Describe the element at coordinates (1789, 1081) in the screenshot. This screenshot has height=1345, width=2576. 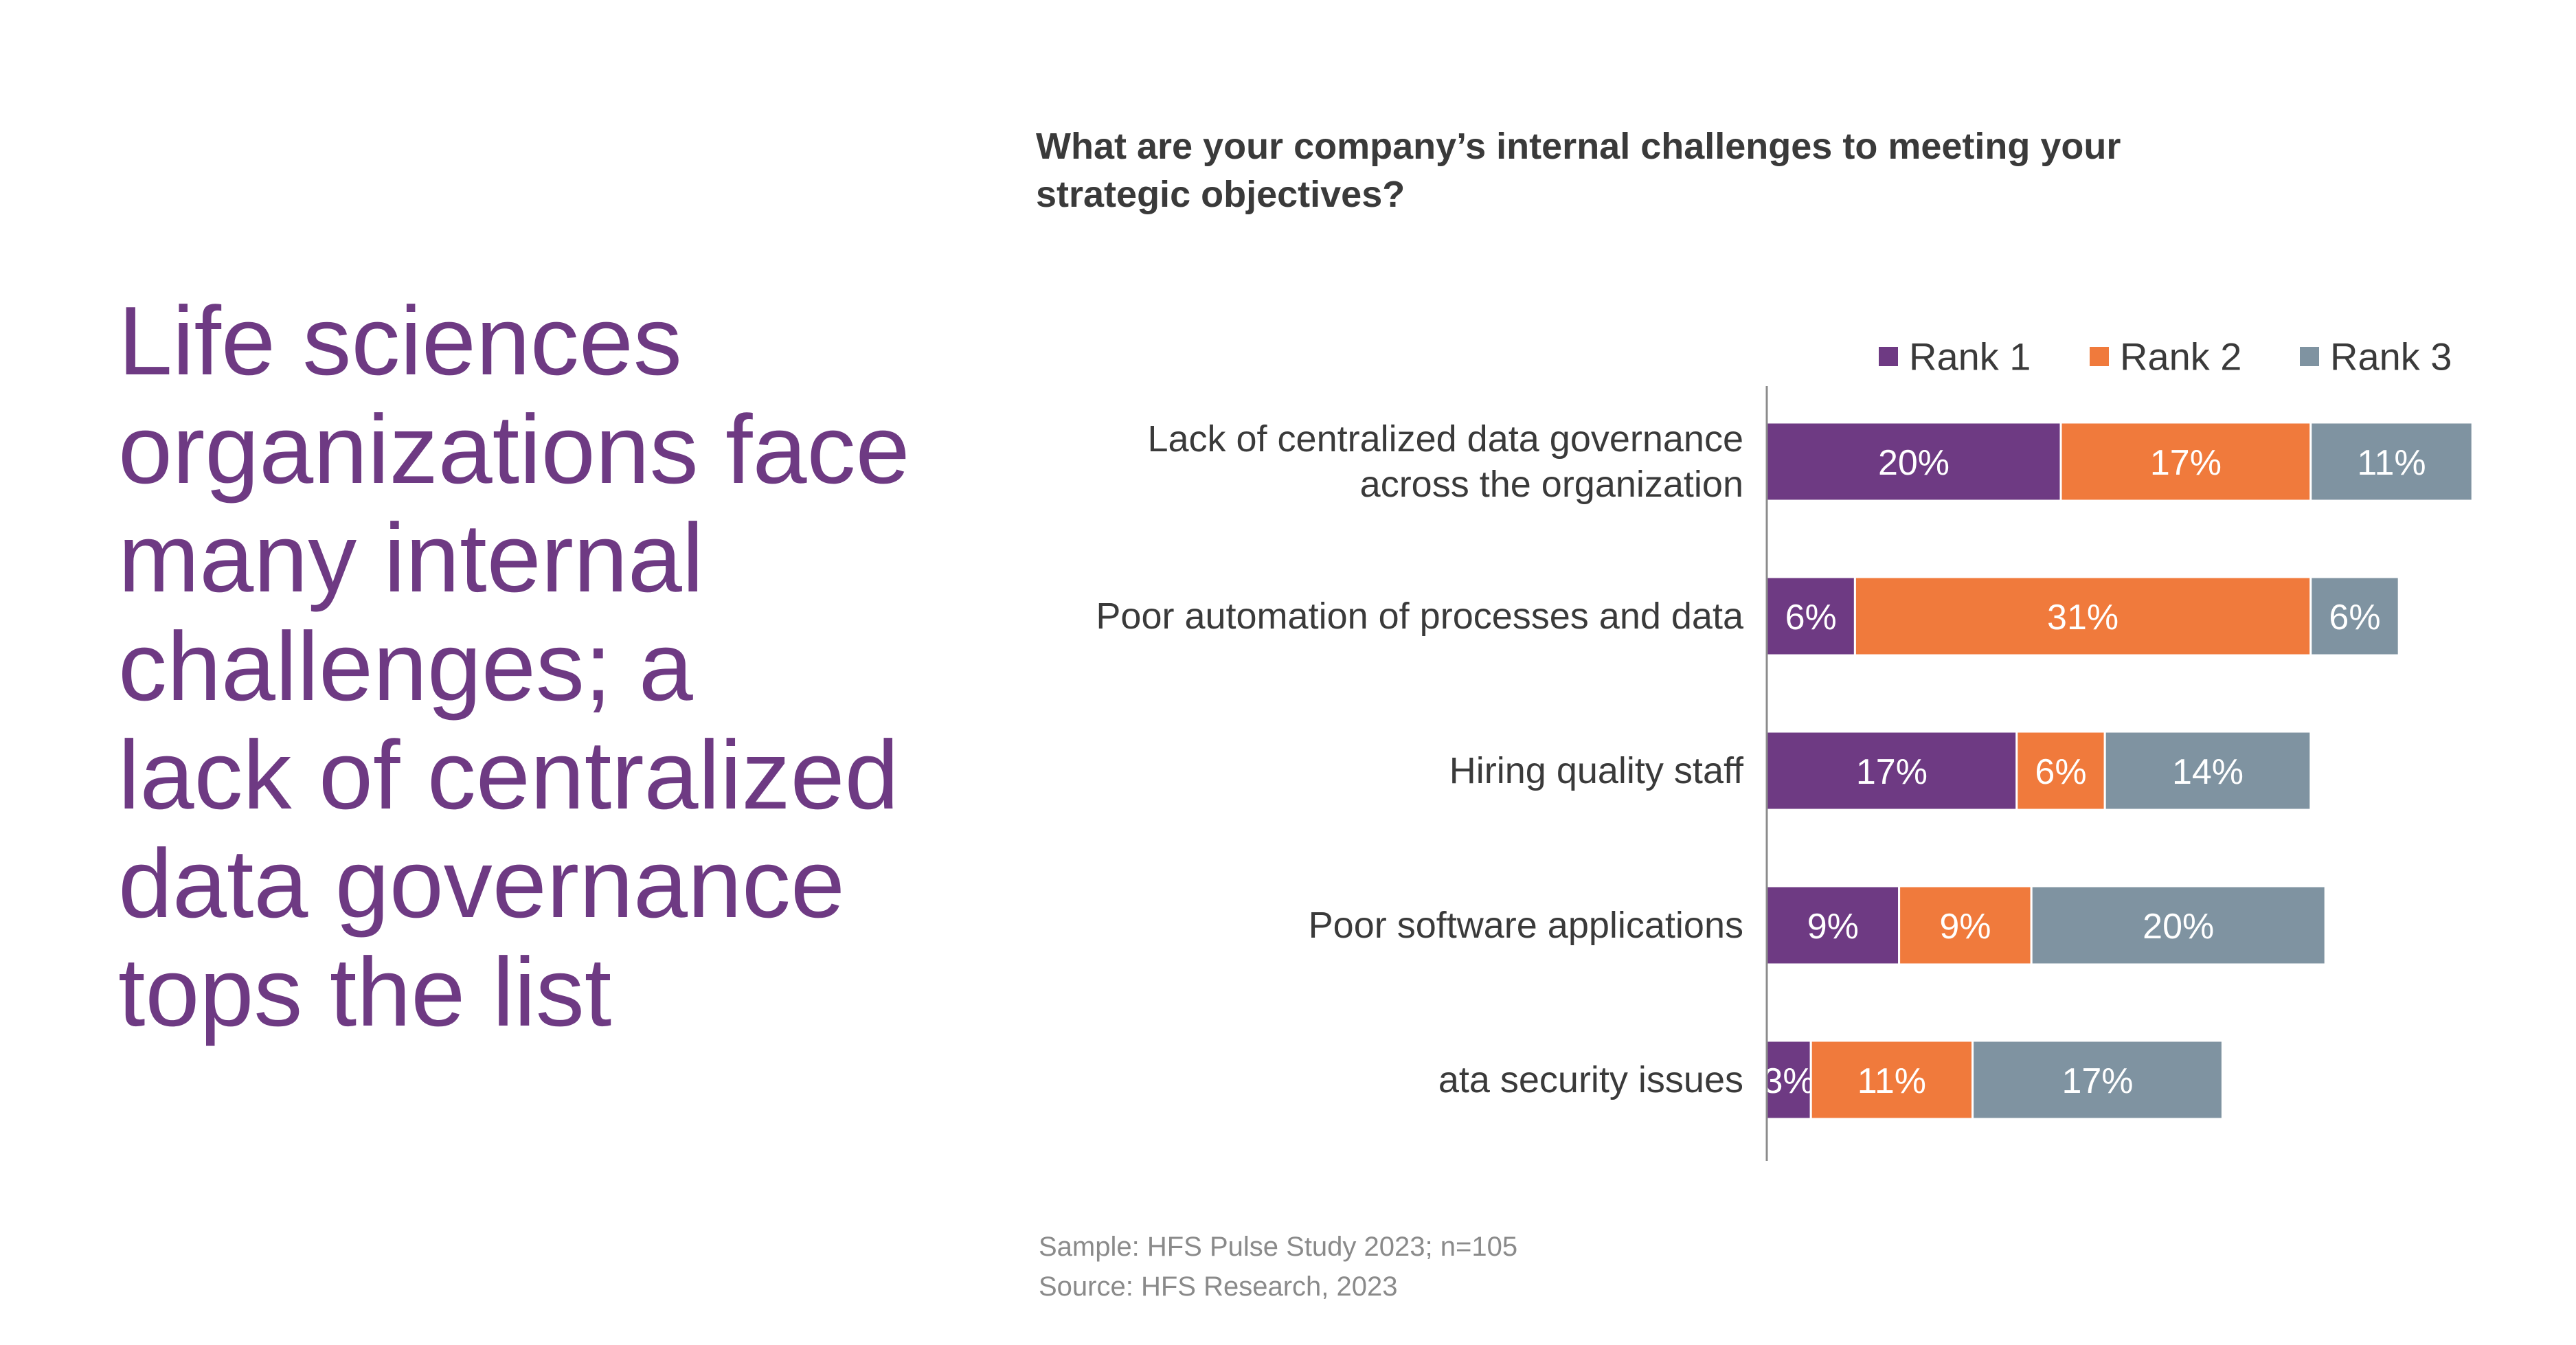
I see `data-label: 3%` at that location.